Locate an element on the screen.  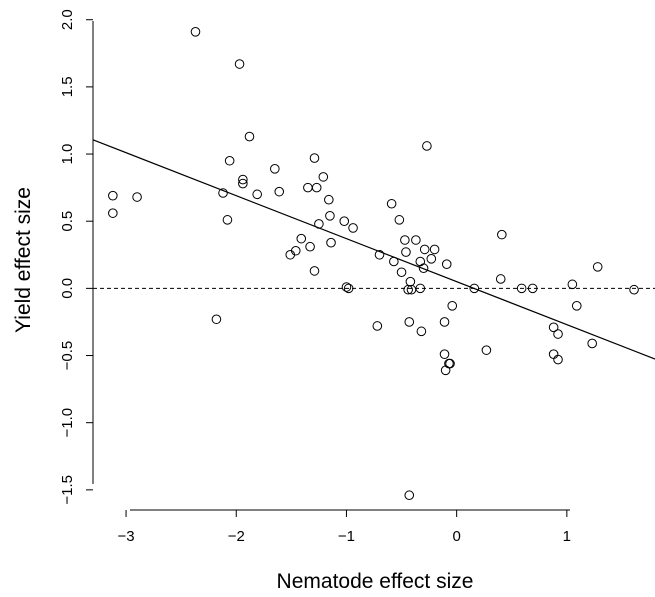
y-tick-label: 0.0 is located at coordinates (67, 288).